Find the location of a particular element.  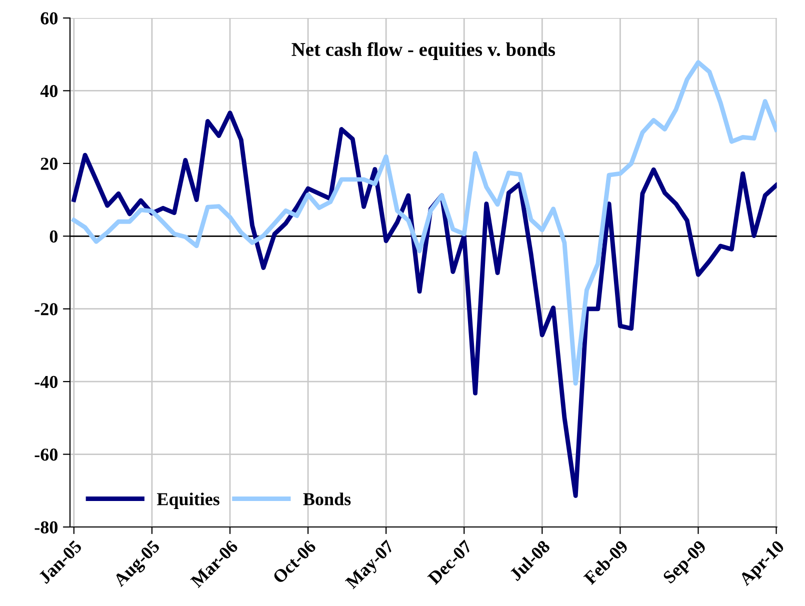

legend-label: Equities is located at coordinates (188, 500).